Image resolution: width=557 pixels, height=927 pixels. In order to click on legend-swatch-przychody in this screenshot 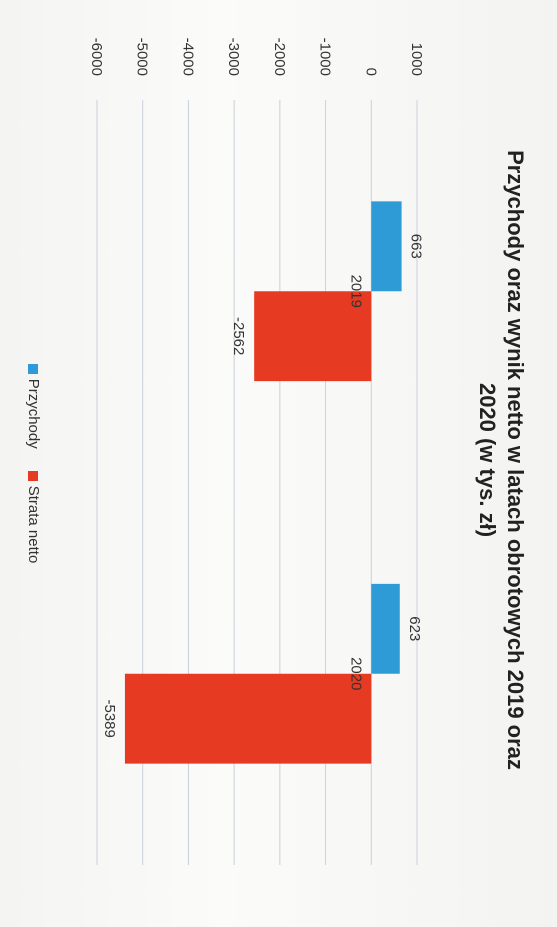, I will do `click(33, 368)`.